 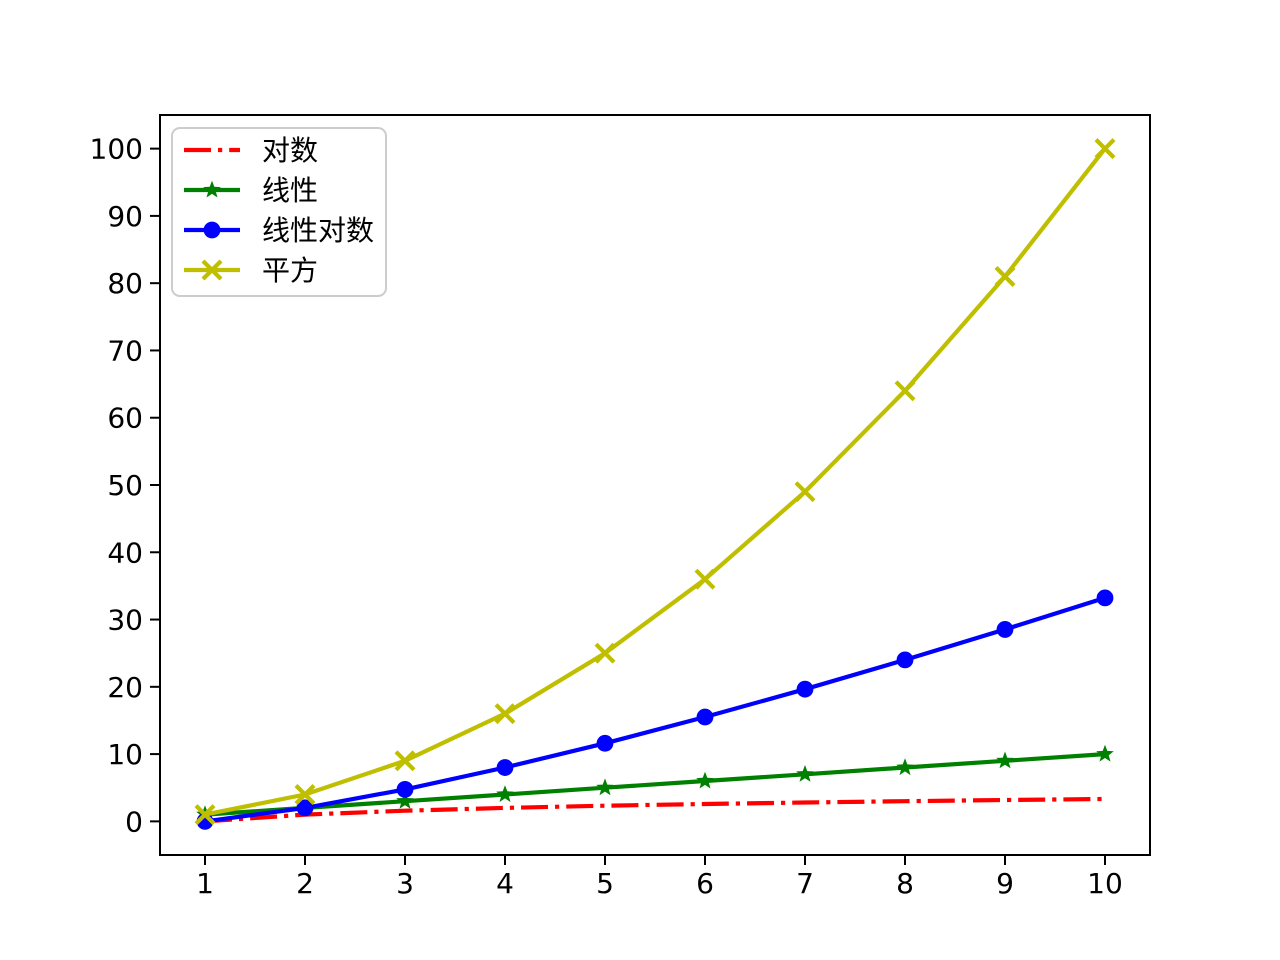 I want to click on legend-marker-star, so click(x=212, y=189).